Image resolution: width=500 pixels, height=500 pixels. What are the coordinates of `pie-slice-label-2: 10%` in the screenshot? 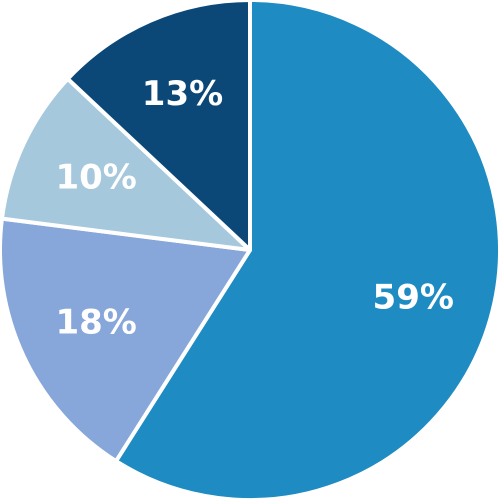 It's located at (95, 178).